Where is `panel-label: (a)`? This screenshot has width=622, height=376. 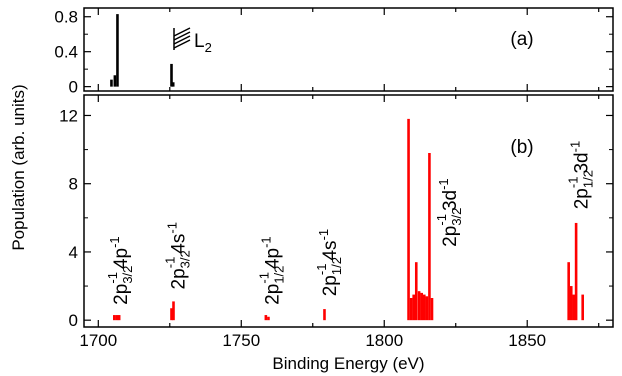
panel-label: (a) is located at coordinates (521, 39).